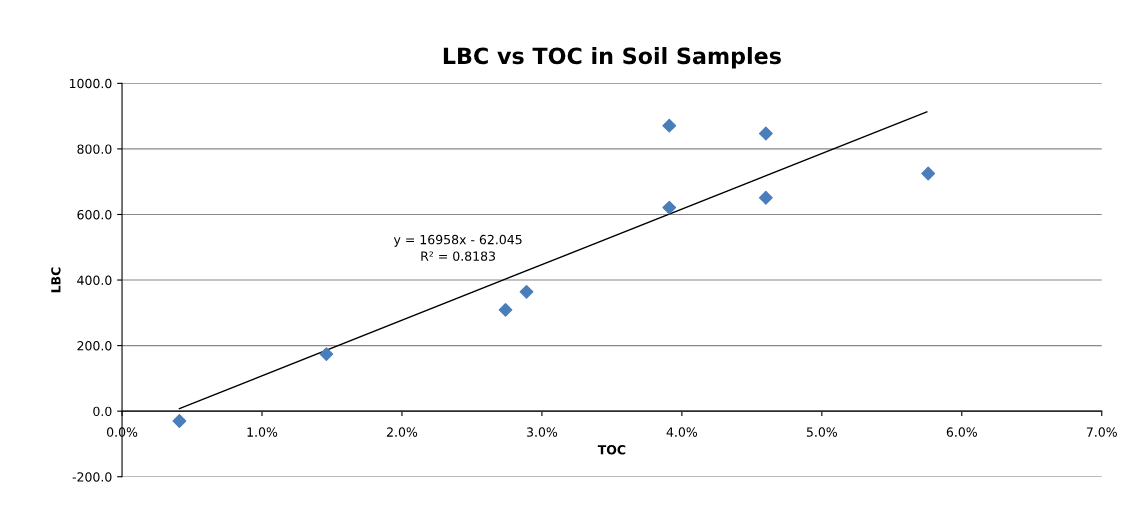  I want to click on x-tick-label: 5.0%, so click(822, 432).